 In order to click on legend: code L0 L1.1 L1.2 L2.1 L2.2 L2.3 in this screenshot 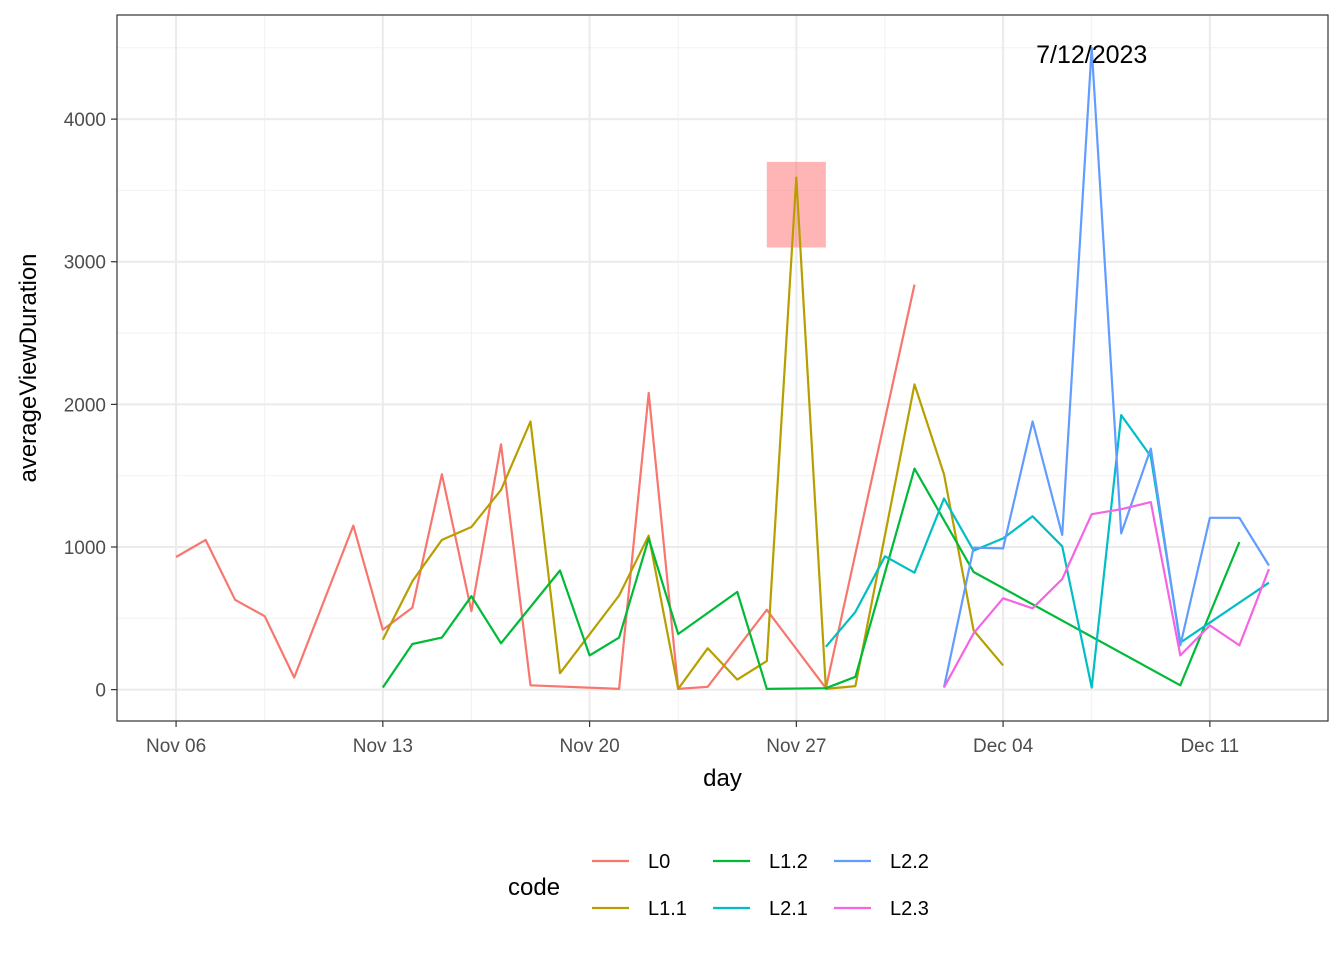, I will do `click(718, 885)`.